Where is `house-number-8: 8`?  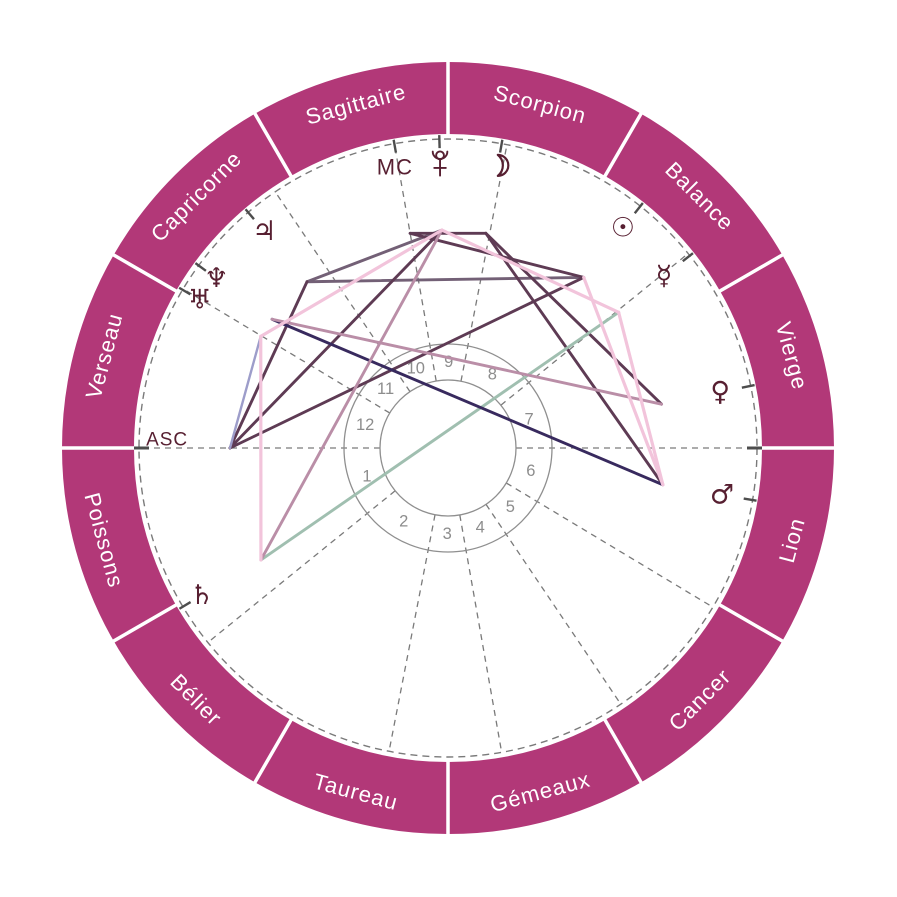 house-number-8: 8 is located at coordinates (492, 374).